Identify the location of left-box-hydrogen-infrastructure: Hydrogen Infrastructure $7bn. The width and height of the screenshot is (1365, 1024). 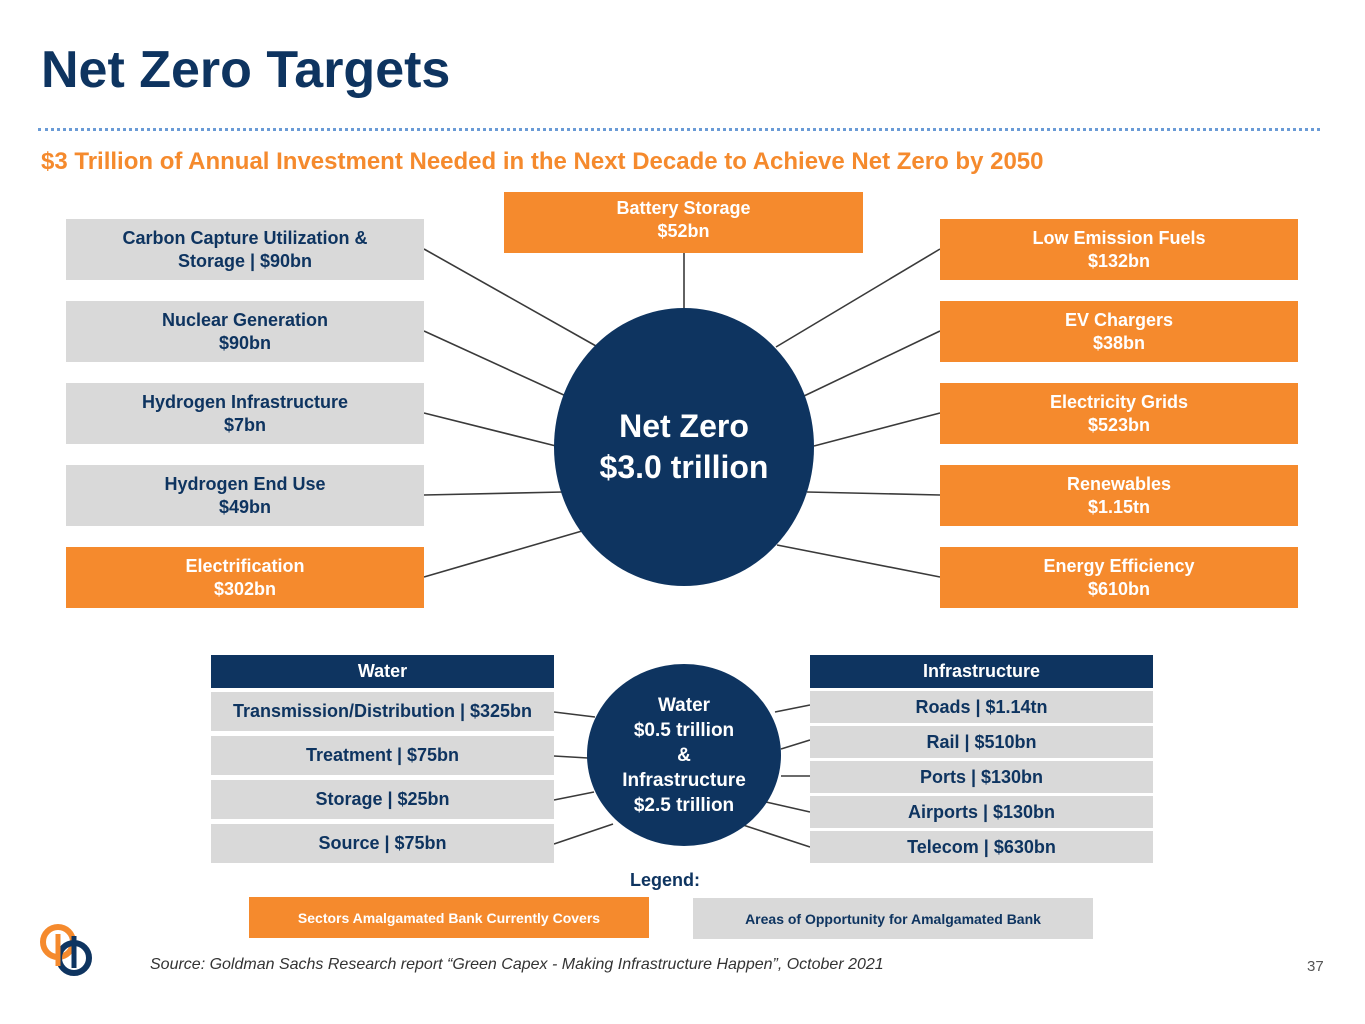
(245, 413).